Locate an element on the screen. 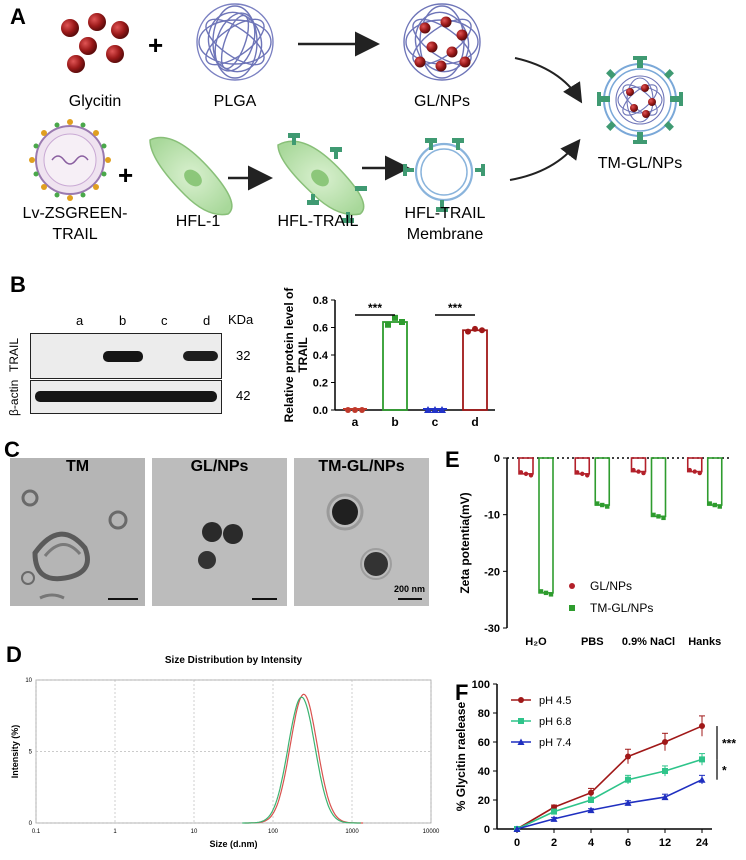  membrane-label: HFL-TRAIL Membrane is located at coordinates (445, 224).